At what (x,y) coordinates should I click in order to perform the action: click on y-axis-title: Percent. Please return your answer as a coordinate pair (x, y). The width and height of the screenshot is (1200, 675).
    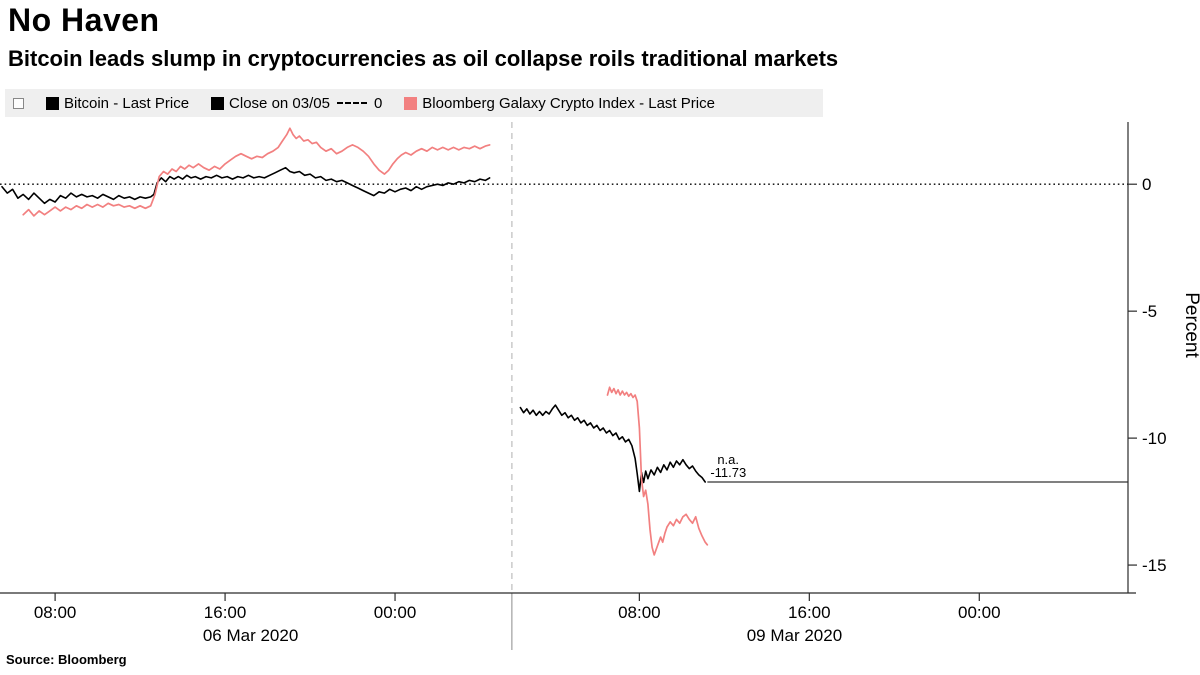
    Looking at the image, I should click on (1190, 325).